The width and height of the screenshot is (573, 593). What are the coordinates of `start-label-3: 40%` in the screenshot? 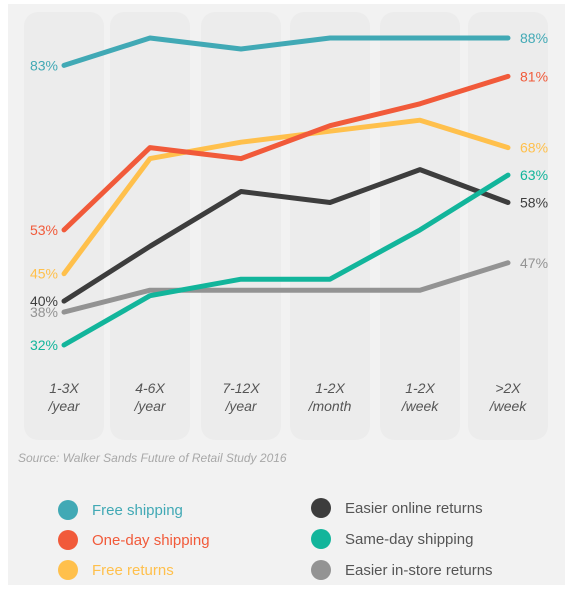 It's located at (44, 301).